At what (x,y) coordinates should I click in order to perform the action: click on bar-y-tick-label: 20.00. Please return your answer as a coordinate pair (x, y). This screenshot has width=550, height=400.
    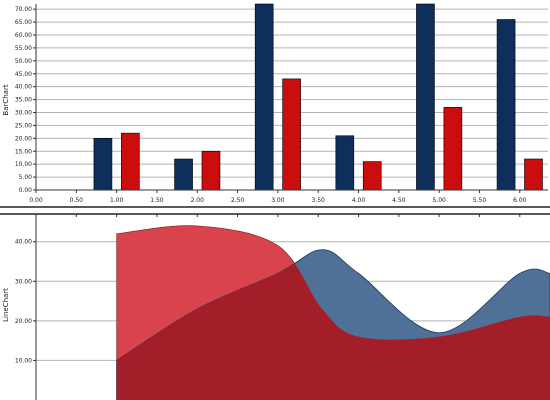
    Looking at the image, I should click on (23, 138).